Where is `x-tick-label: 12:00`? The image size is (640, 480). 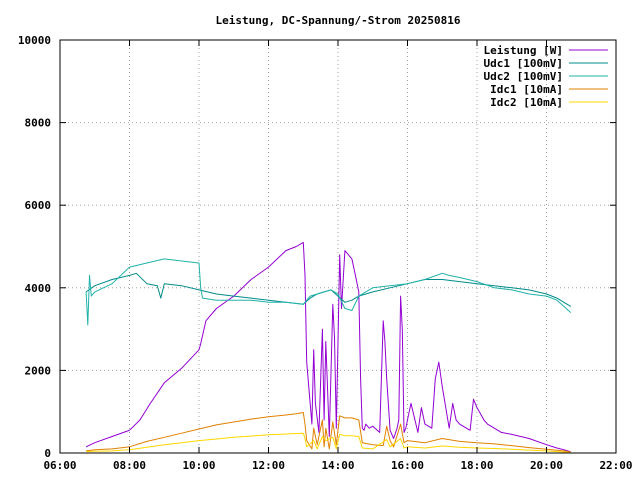 x-tick-label: 12:00 is located at coordinates (268, 465).